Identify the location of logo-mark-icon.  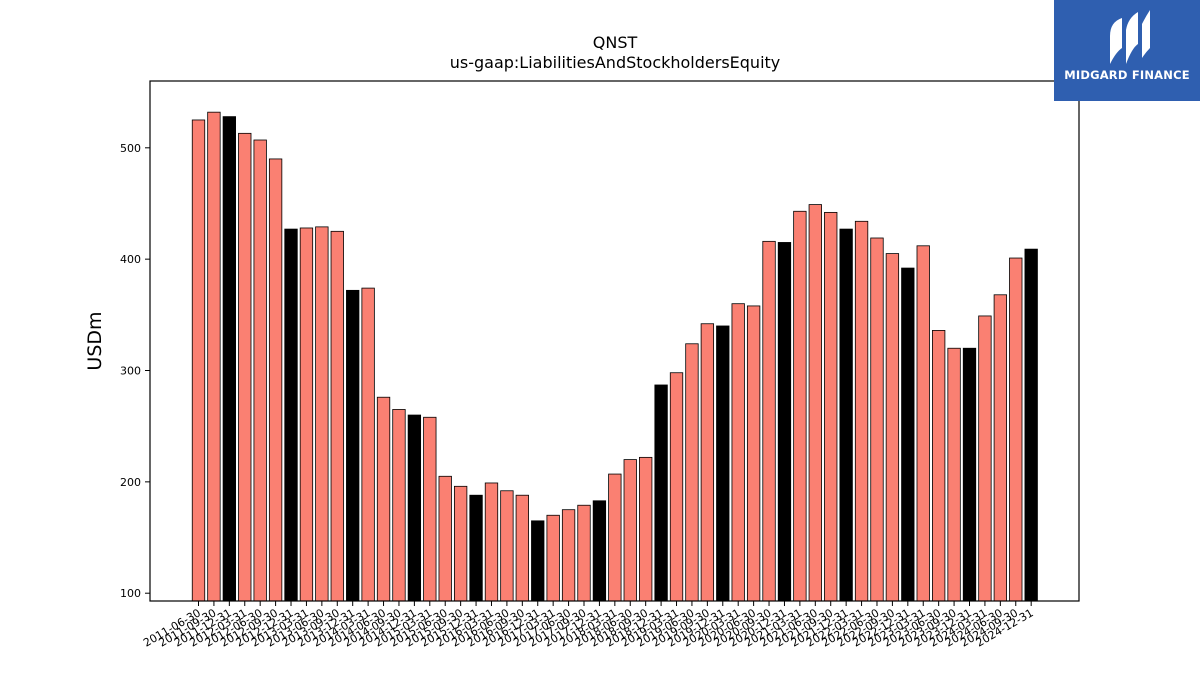
(1130, 37).